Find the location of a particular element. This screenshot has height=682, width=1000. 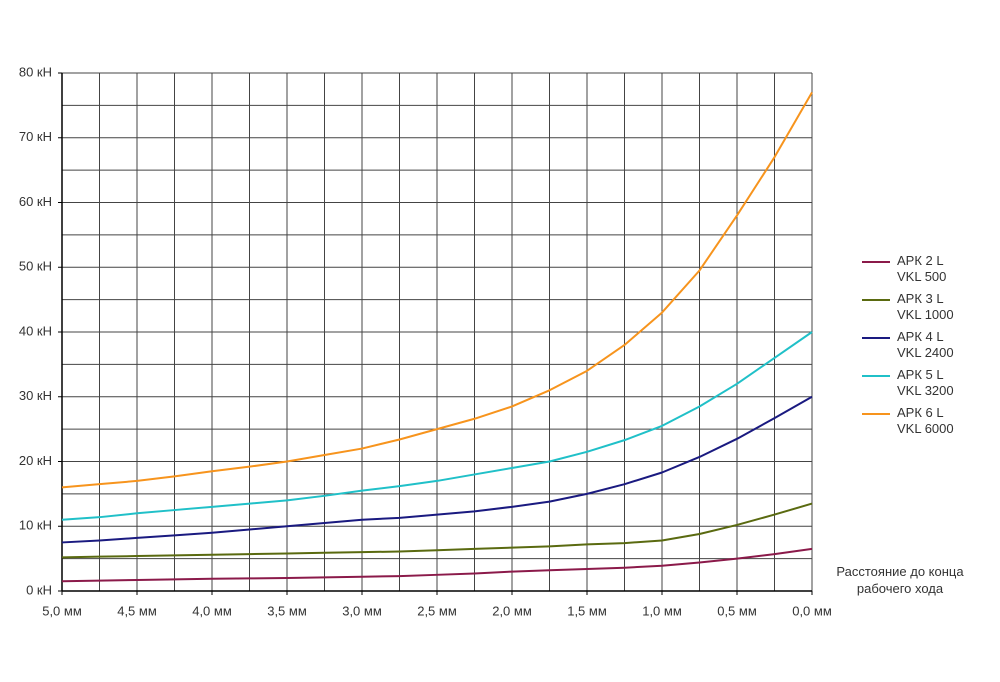

y-tick-label: 60 кН is located at coordinates (35, 201).